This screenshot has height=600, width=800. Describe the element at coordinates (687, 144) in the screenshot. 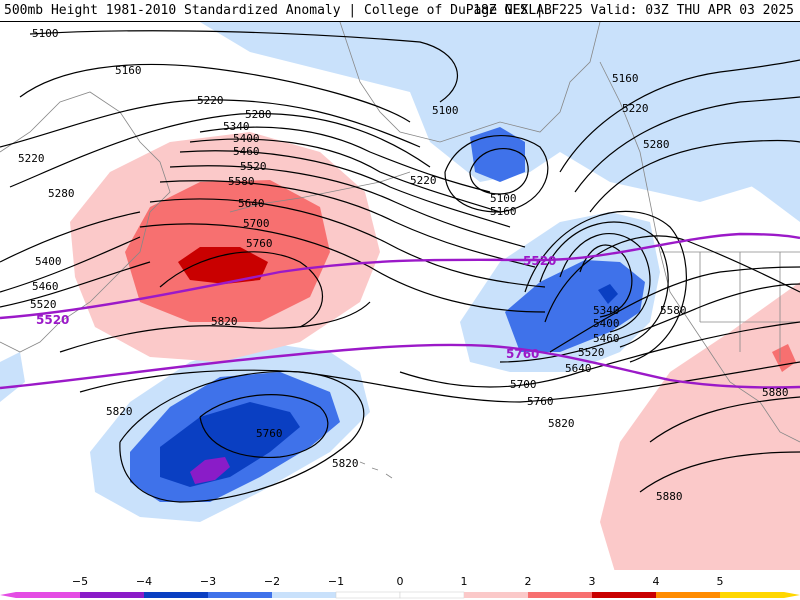

I see `contour-5220-east` at that location.